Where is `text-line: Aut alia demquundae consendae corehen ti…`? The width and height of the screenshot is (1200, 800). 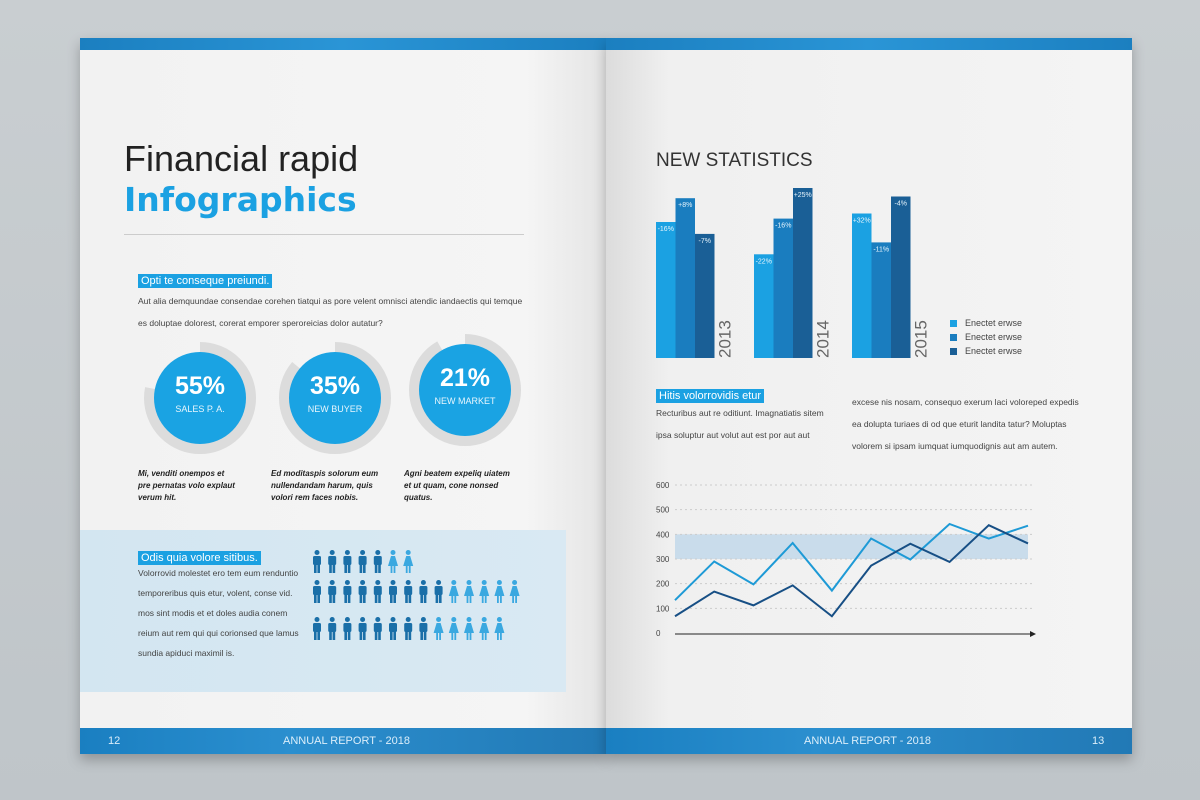 text-line: Aut alia demquundae consendae corehen ti… is located at coordinates (330, 301).